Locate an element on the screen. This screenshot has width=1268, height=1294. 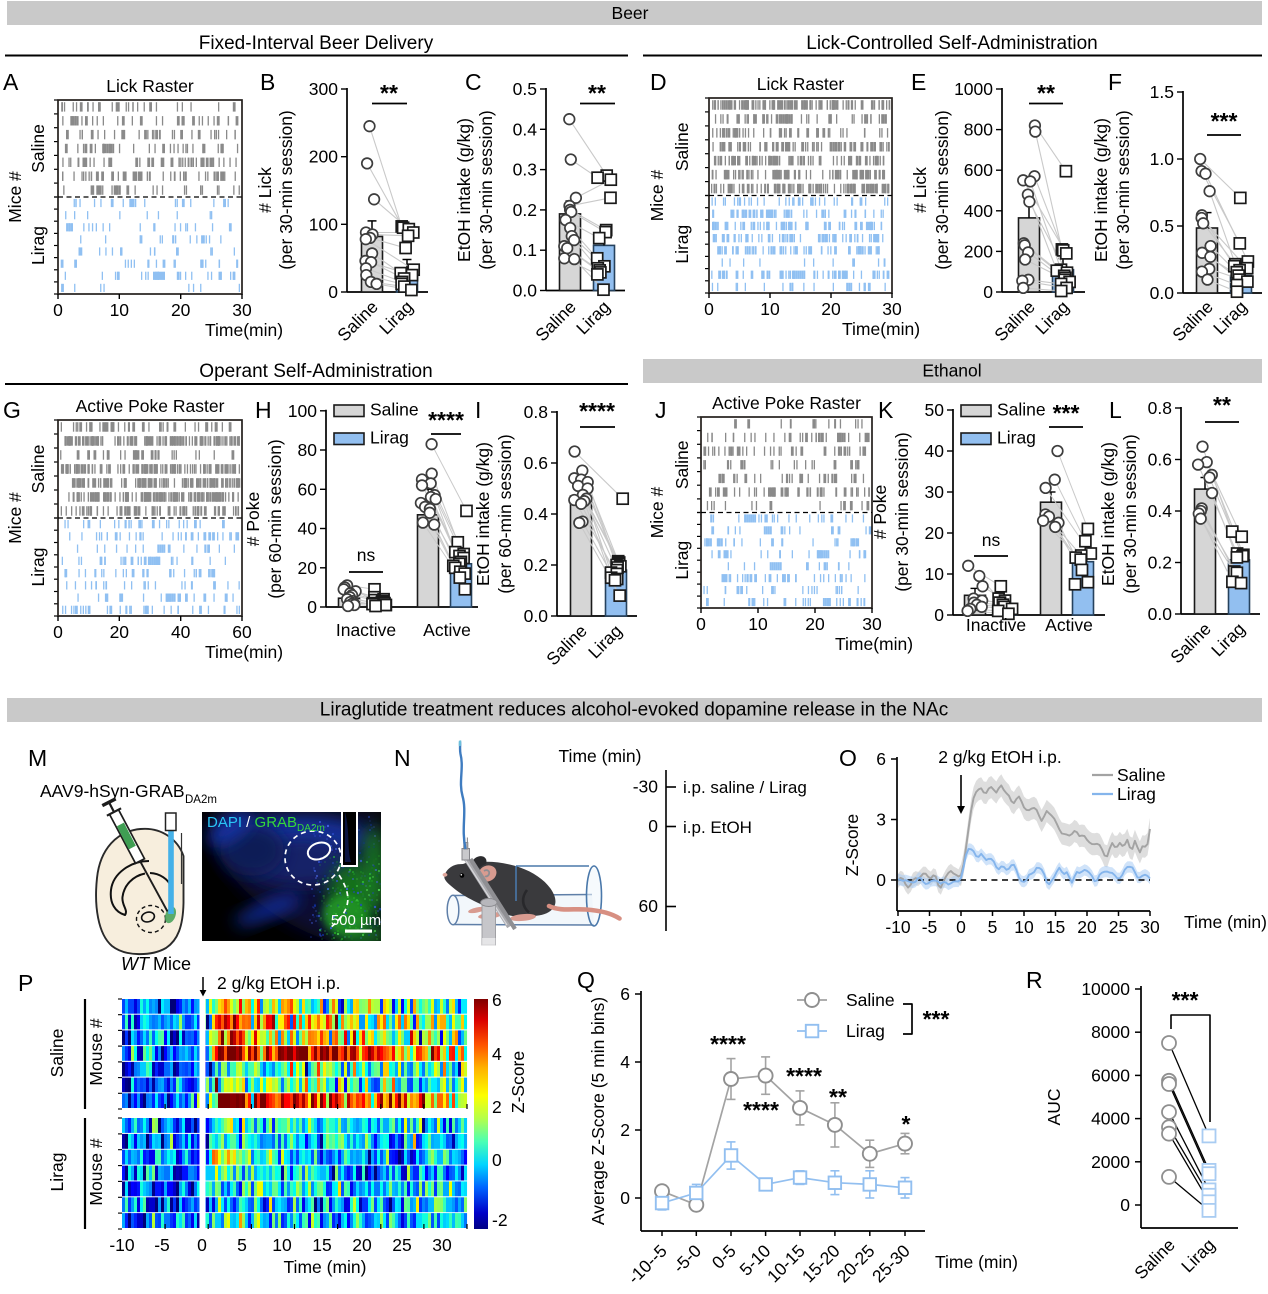
svg-text: ns is located at coordinates (991, 540).